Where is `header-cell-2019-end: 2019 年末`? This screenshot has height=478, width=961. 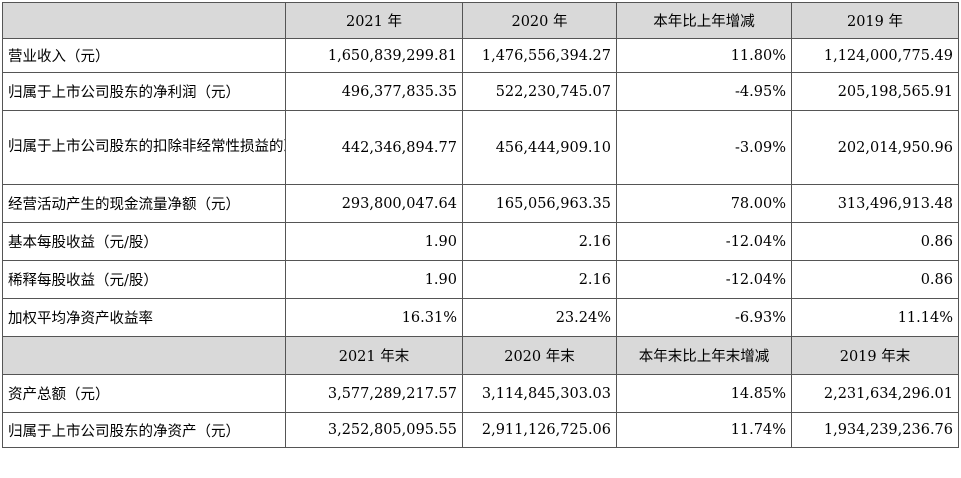 header-cell-2019-end: 2019 年末 is located at coordinates (875, 355).